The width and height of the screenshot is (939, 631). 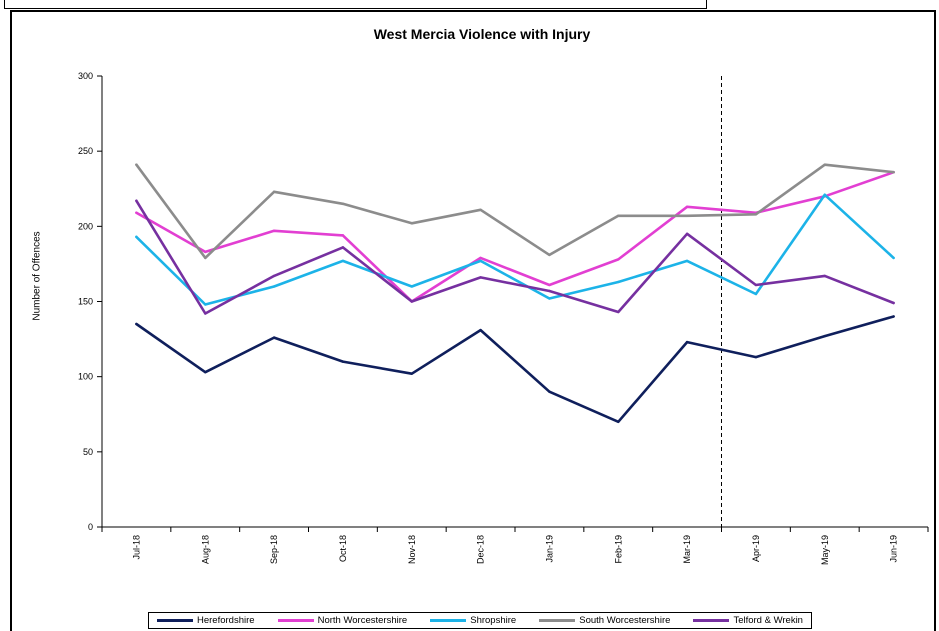 What do you see at coordinates (274, 549) in the screenshot?
I see `x-tick-label: Sep-18` at bounding box center [274, 549].